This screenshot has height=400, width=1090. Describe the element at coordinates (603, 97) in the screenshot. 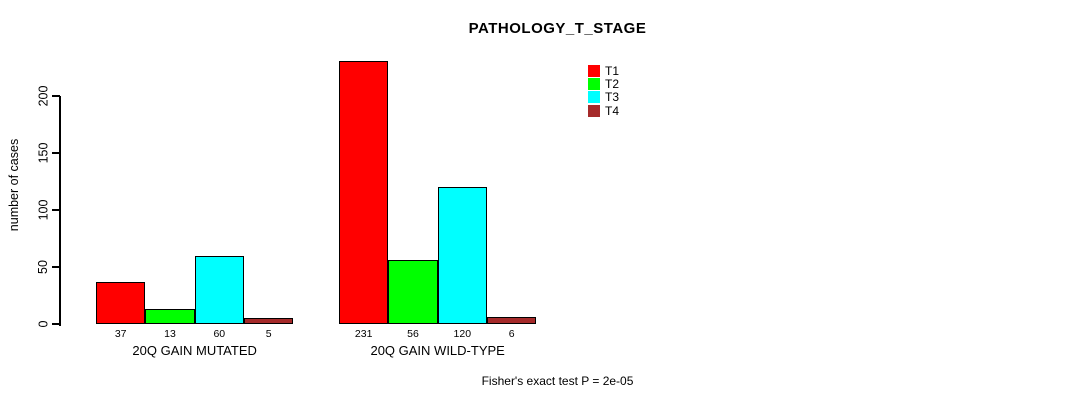

I see `legend-row-t3: T3` at that location.